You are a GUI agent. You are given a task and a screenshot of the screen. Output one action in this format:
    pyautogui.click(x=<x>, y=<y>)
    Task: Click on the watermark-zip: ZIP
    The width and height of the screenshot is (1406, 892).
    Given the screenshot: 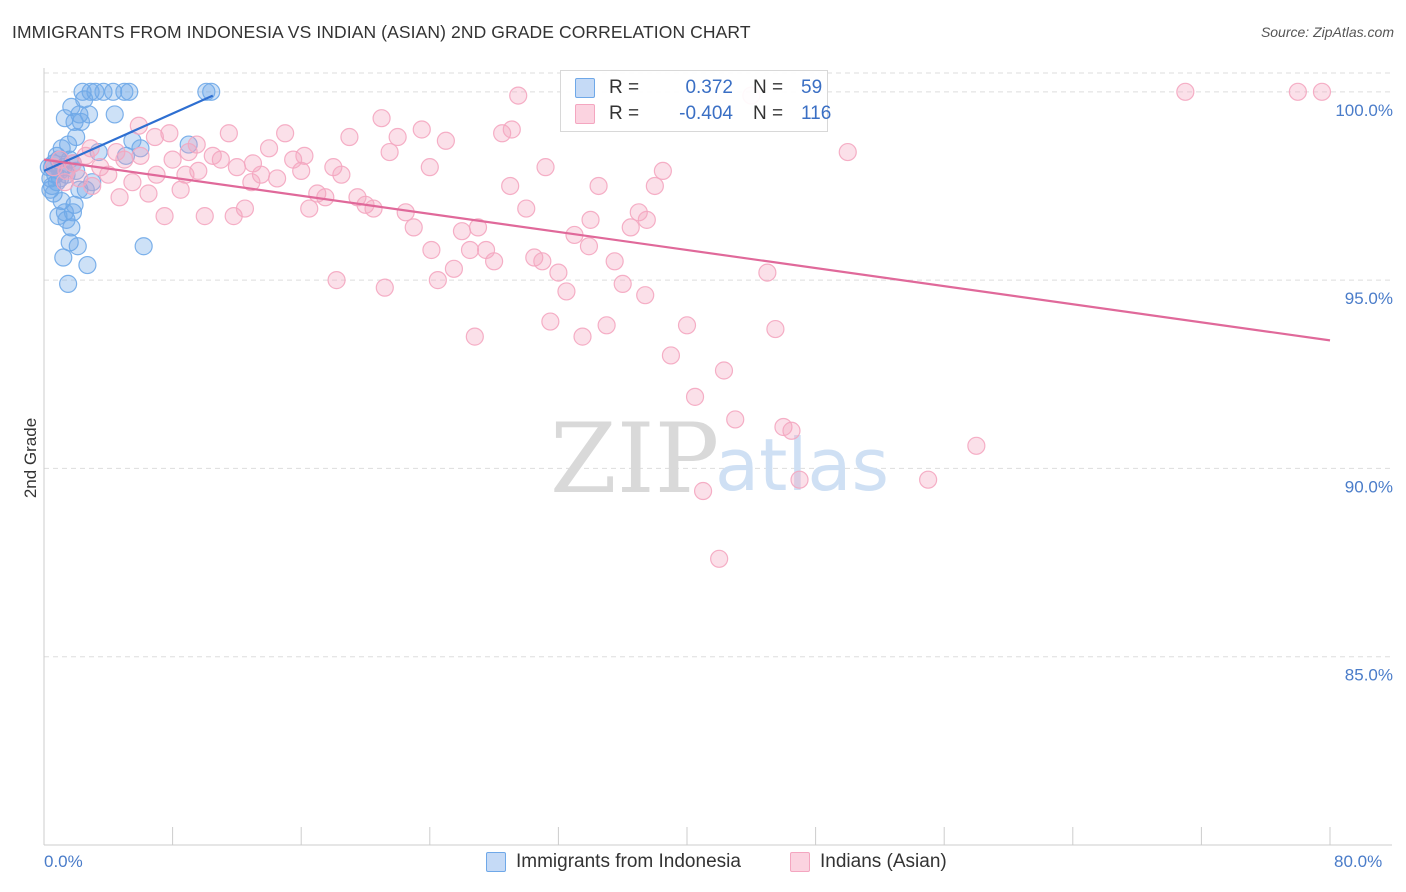 What is the action you would take?
    pyautogui.click(x=634, y=459)
    